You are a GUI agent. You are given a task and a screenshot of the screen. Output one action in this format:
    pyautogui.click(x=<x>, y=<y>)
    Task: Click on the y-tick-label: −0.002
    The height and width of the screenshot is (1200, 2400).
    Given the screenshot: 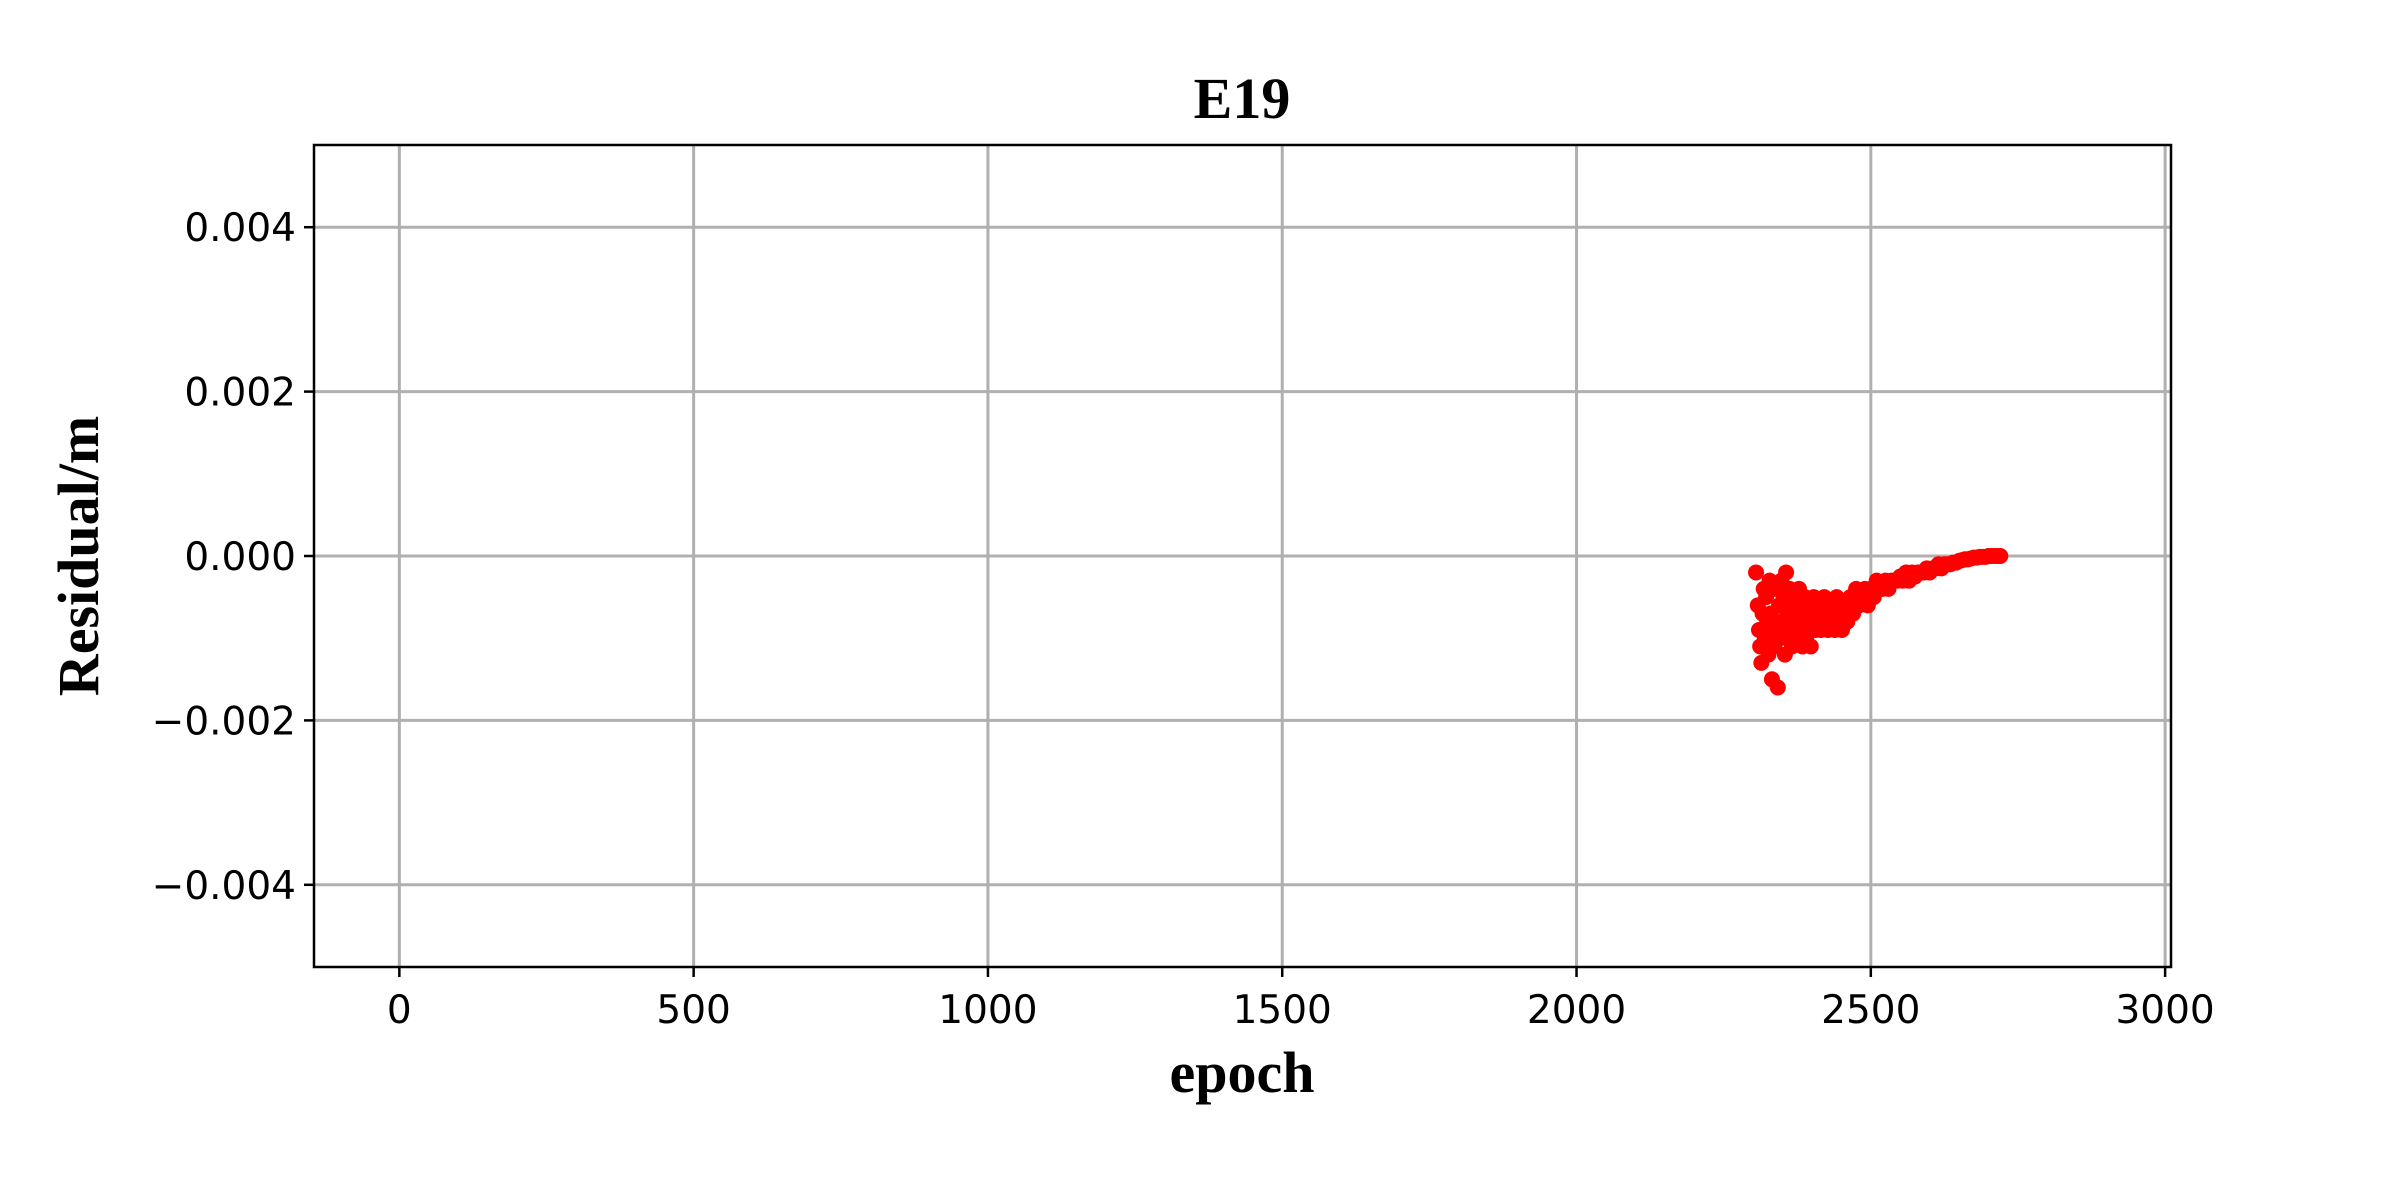 What is the action you would take?
    pyautogui.click(x=224, y=721)
    